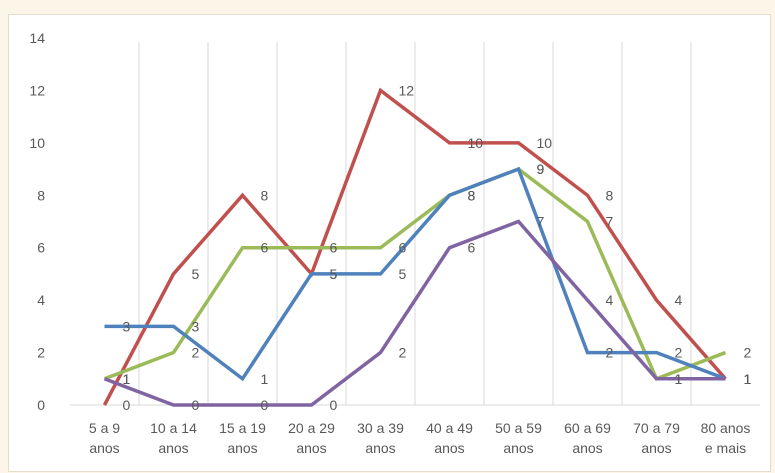 The image size is (775, 473). I want to click on x-category-label: 5 a 9, so click(104, 428).